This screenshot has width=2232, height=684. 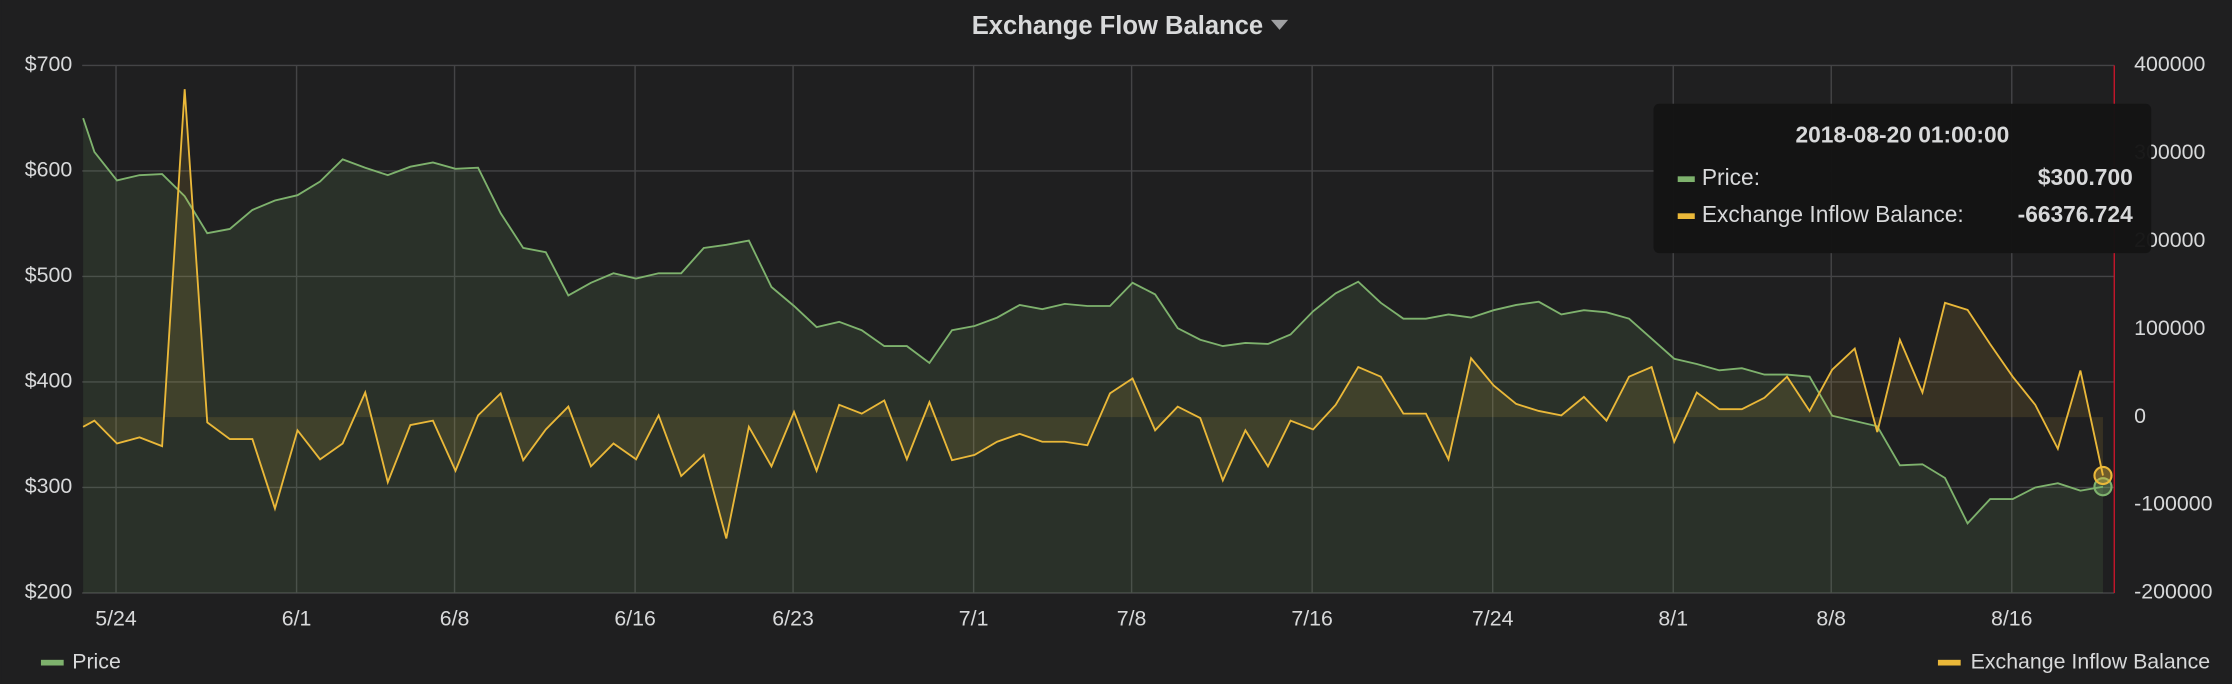 What do you see at coordinates (96, 661) in the screenshot?
I see `legend-label: Price` at bounding box center [96, 661].